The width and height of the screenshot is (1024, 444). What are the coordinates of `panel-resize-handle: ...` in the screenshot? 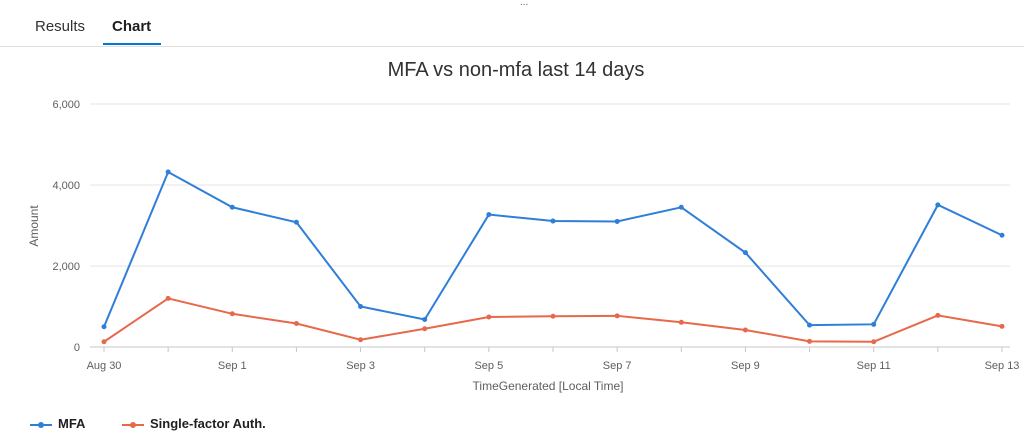 It's located at (524, 4).